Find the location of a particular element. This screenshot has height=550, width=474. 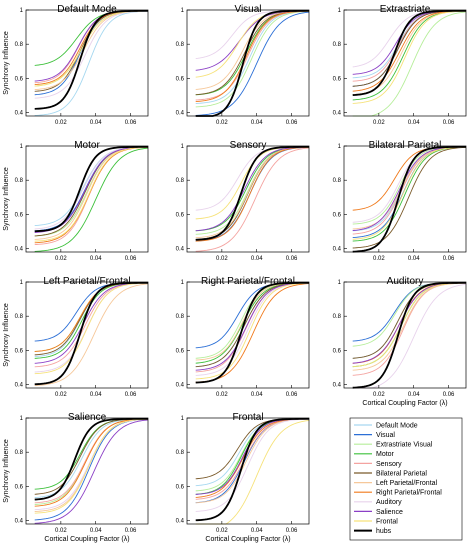

legend-entry: Left Parietal/Frontal is located at coordinates (407, 483).